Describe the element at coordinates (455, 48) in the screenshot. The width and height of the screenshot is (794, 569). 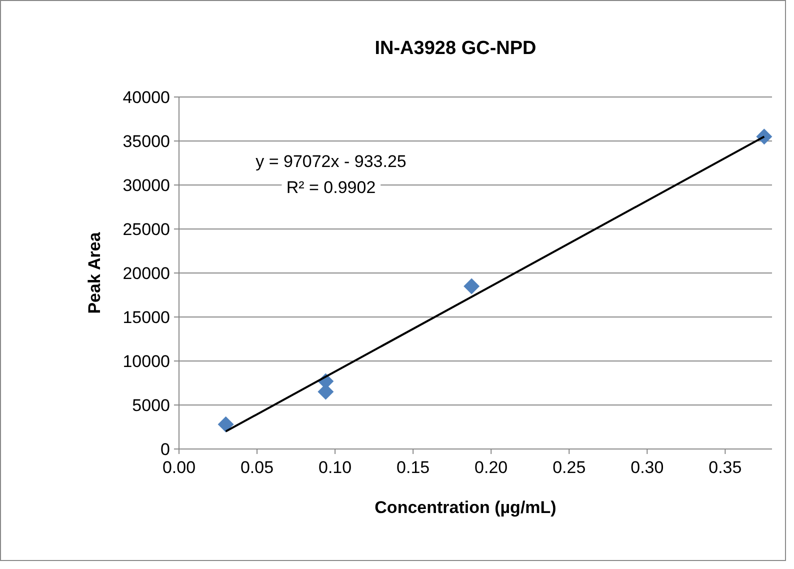
I see `chart-title: IN-A3928 GC-NPD` at that location.